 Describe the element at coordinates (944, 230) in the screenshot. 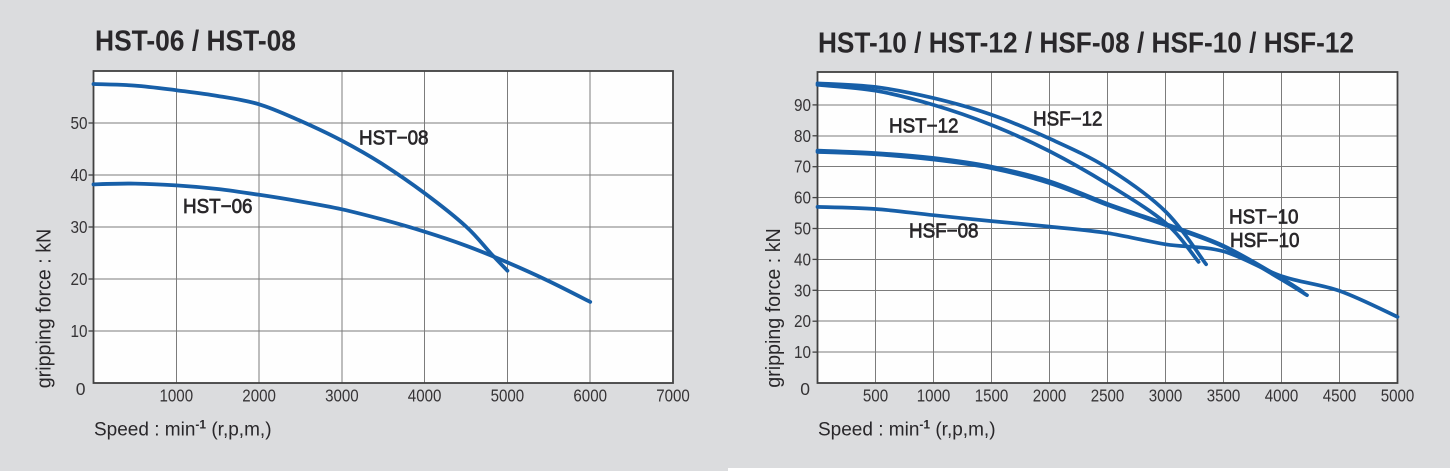

I see `svg-text: HSF−08` at that location.